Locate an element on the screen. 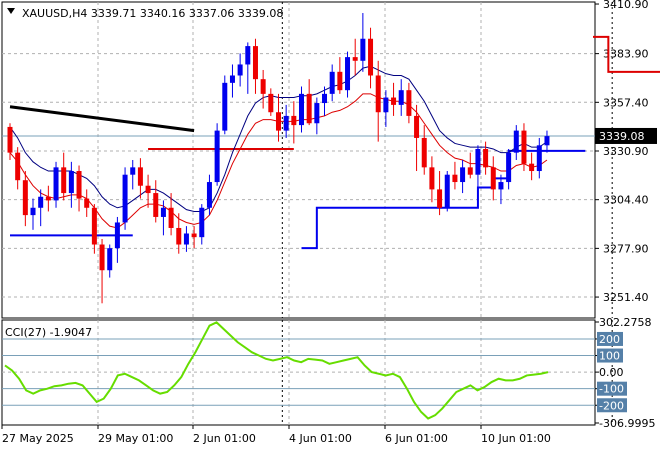 The height and width of the screenshot is (450, 660). current-price-label: 3339.08 is located at coordinates (622, 136).